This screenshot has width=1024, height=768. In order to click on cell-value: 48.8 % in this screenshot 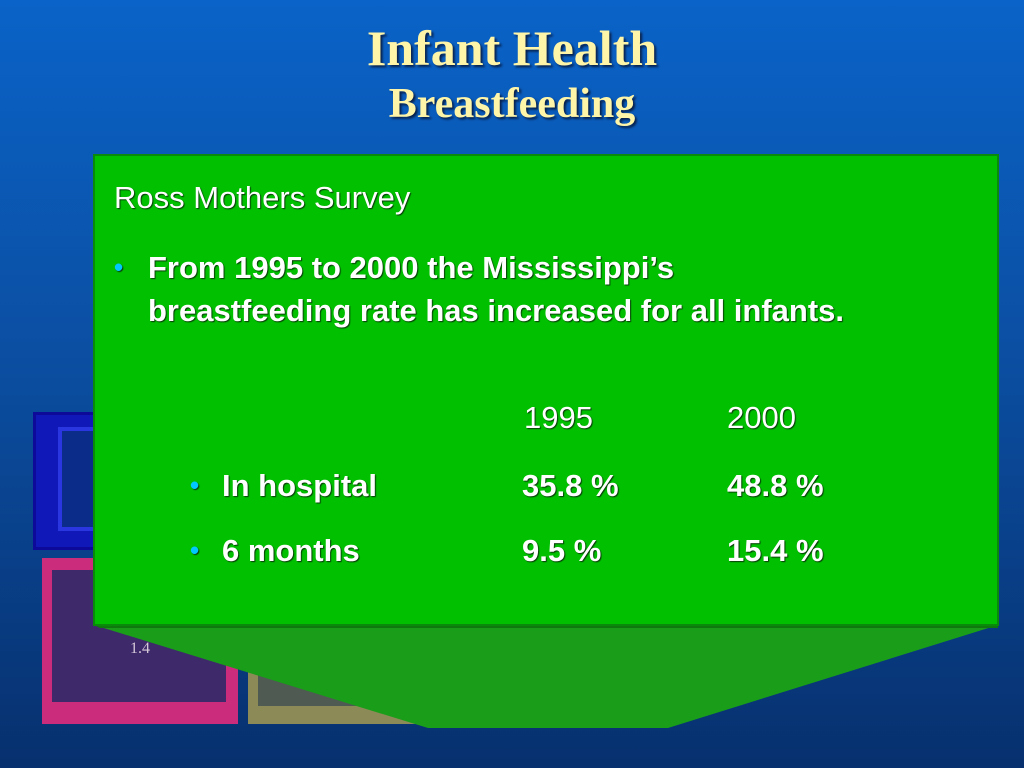, I will do `click(775, 485)`.